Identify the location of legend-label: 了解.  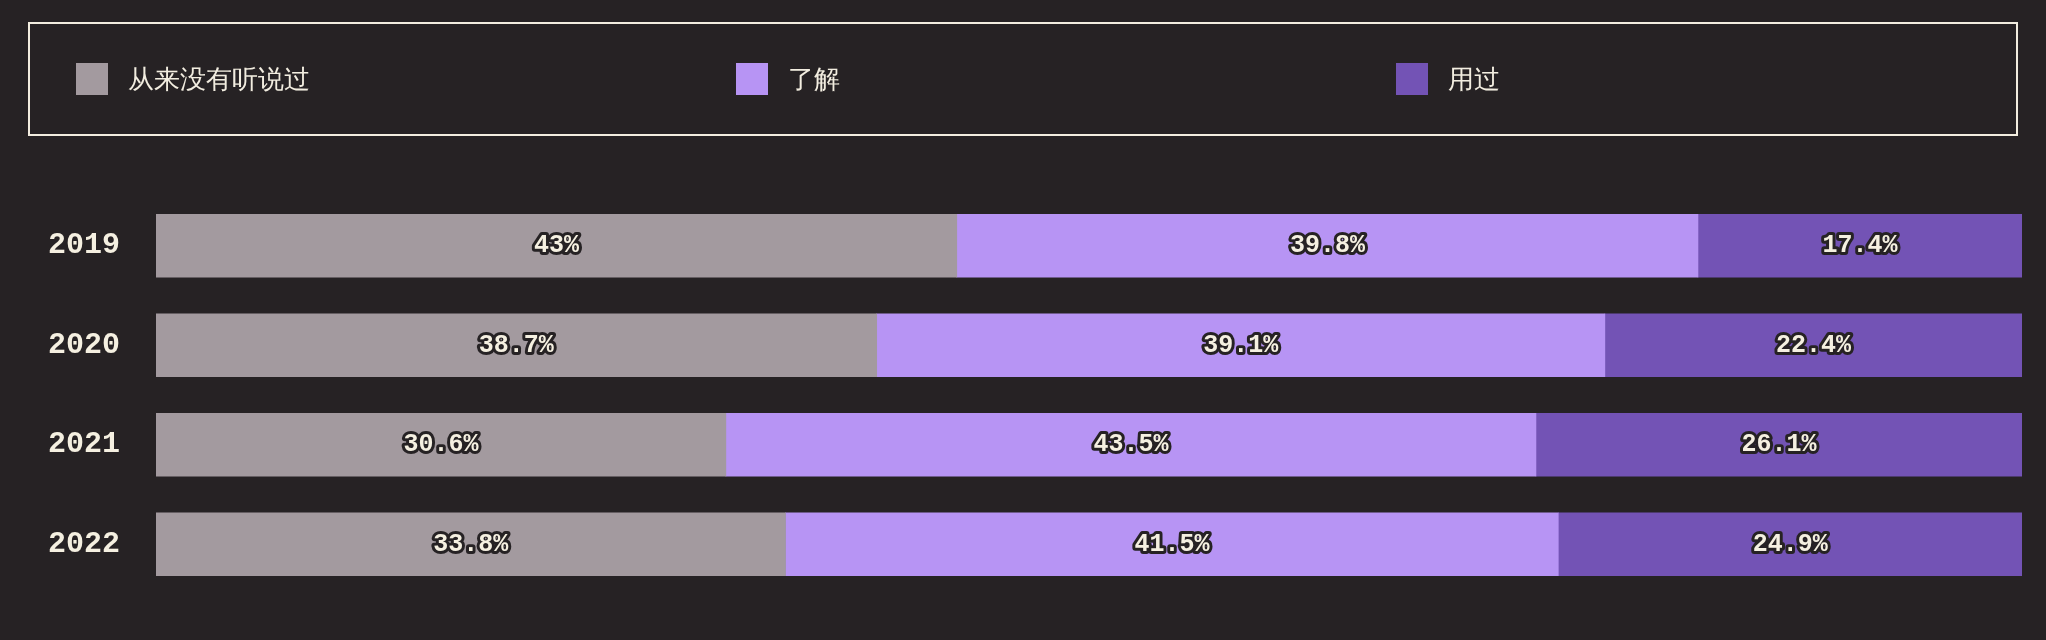
(814, 79).